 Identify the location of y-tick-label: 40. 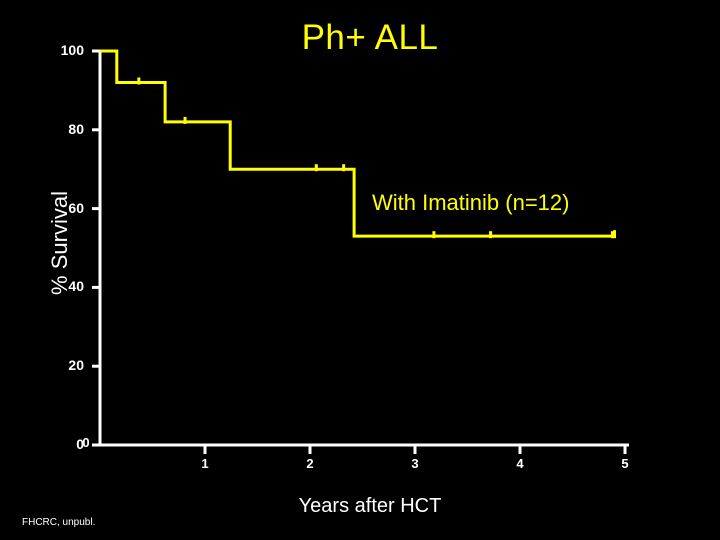
(76, 286).